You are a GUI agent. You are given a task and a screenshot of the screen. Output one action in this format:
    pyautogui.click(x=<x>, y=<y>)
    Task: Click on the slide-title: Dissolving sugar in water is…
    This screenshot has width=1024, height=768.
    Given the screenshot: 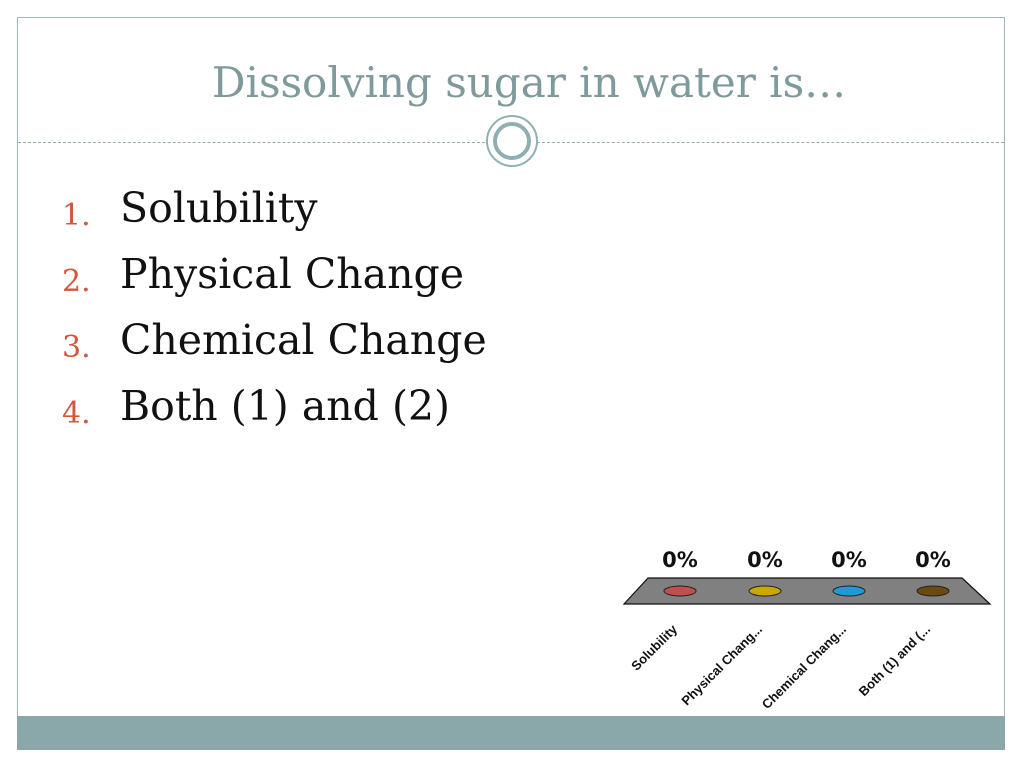 What is the action you would take?
    pyautogui.click(x=529, y=82)
    